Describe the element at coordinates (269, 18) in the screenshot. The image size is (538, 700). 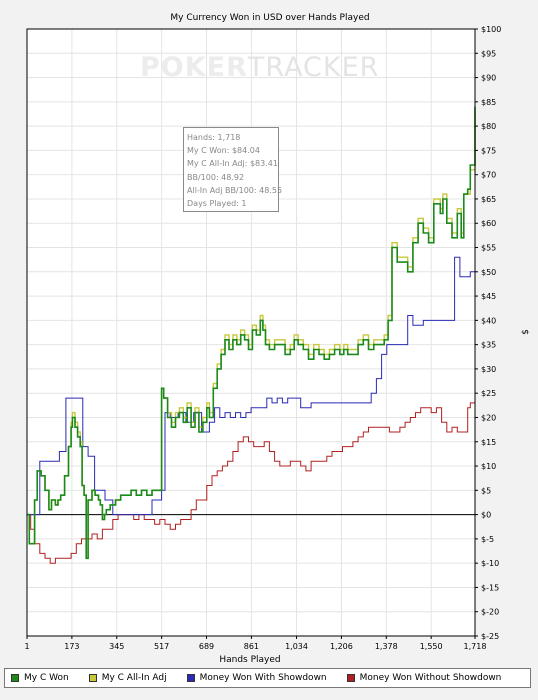
I see `chart-title: My Currency Won in USD over Hands Played` at that location.